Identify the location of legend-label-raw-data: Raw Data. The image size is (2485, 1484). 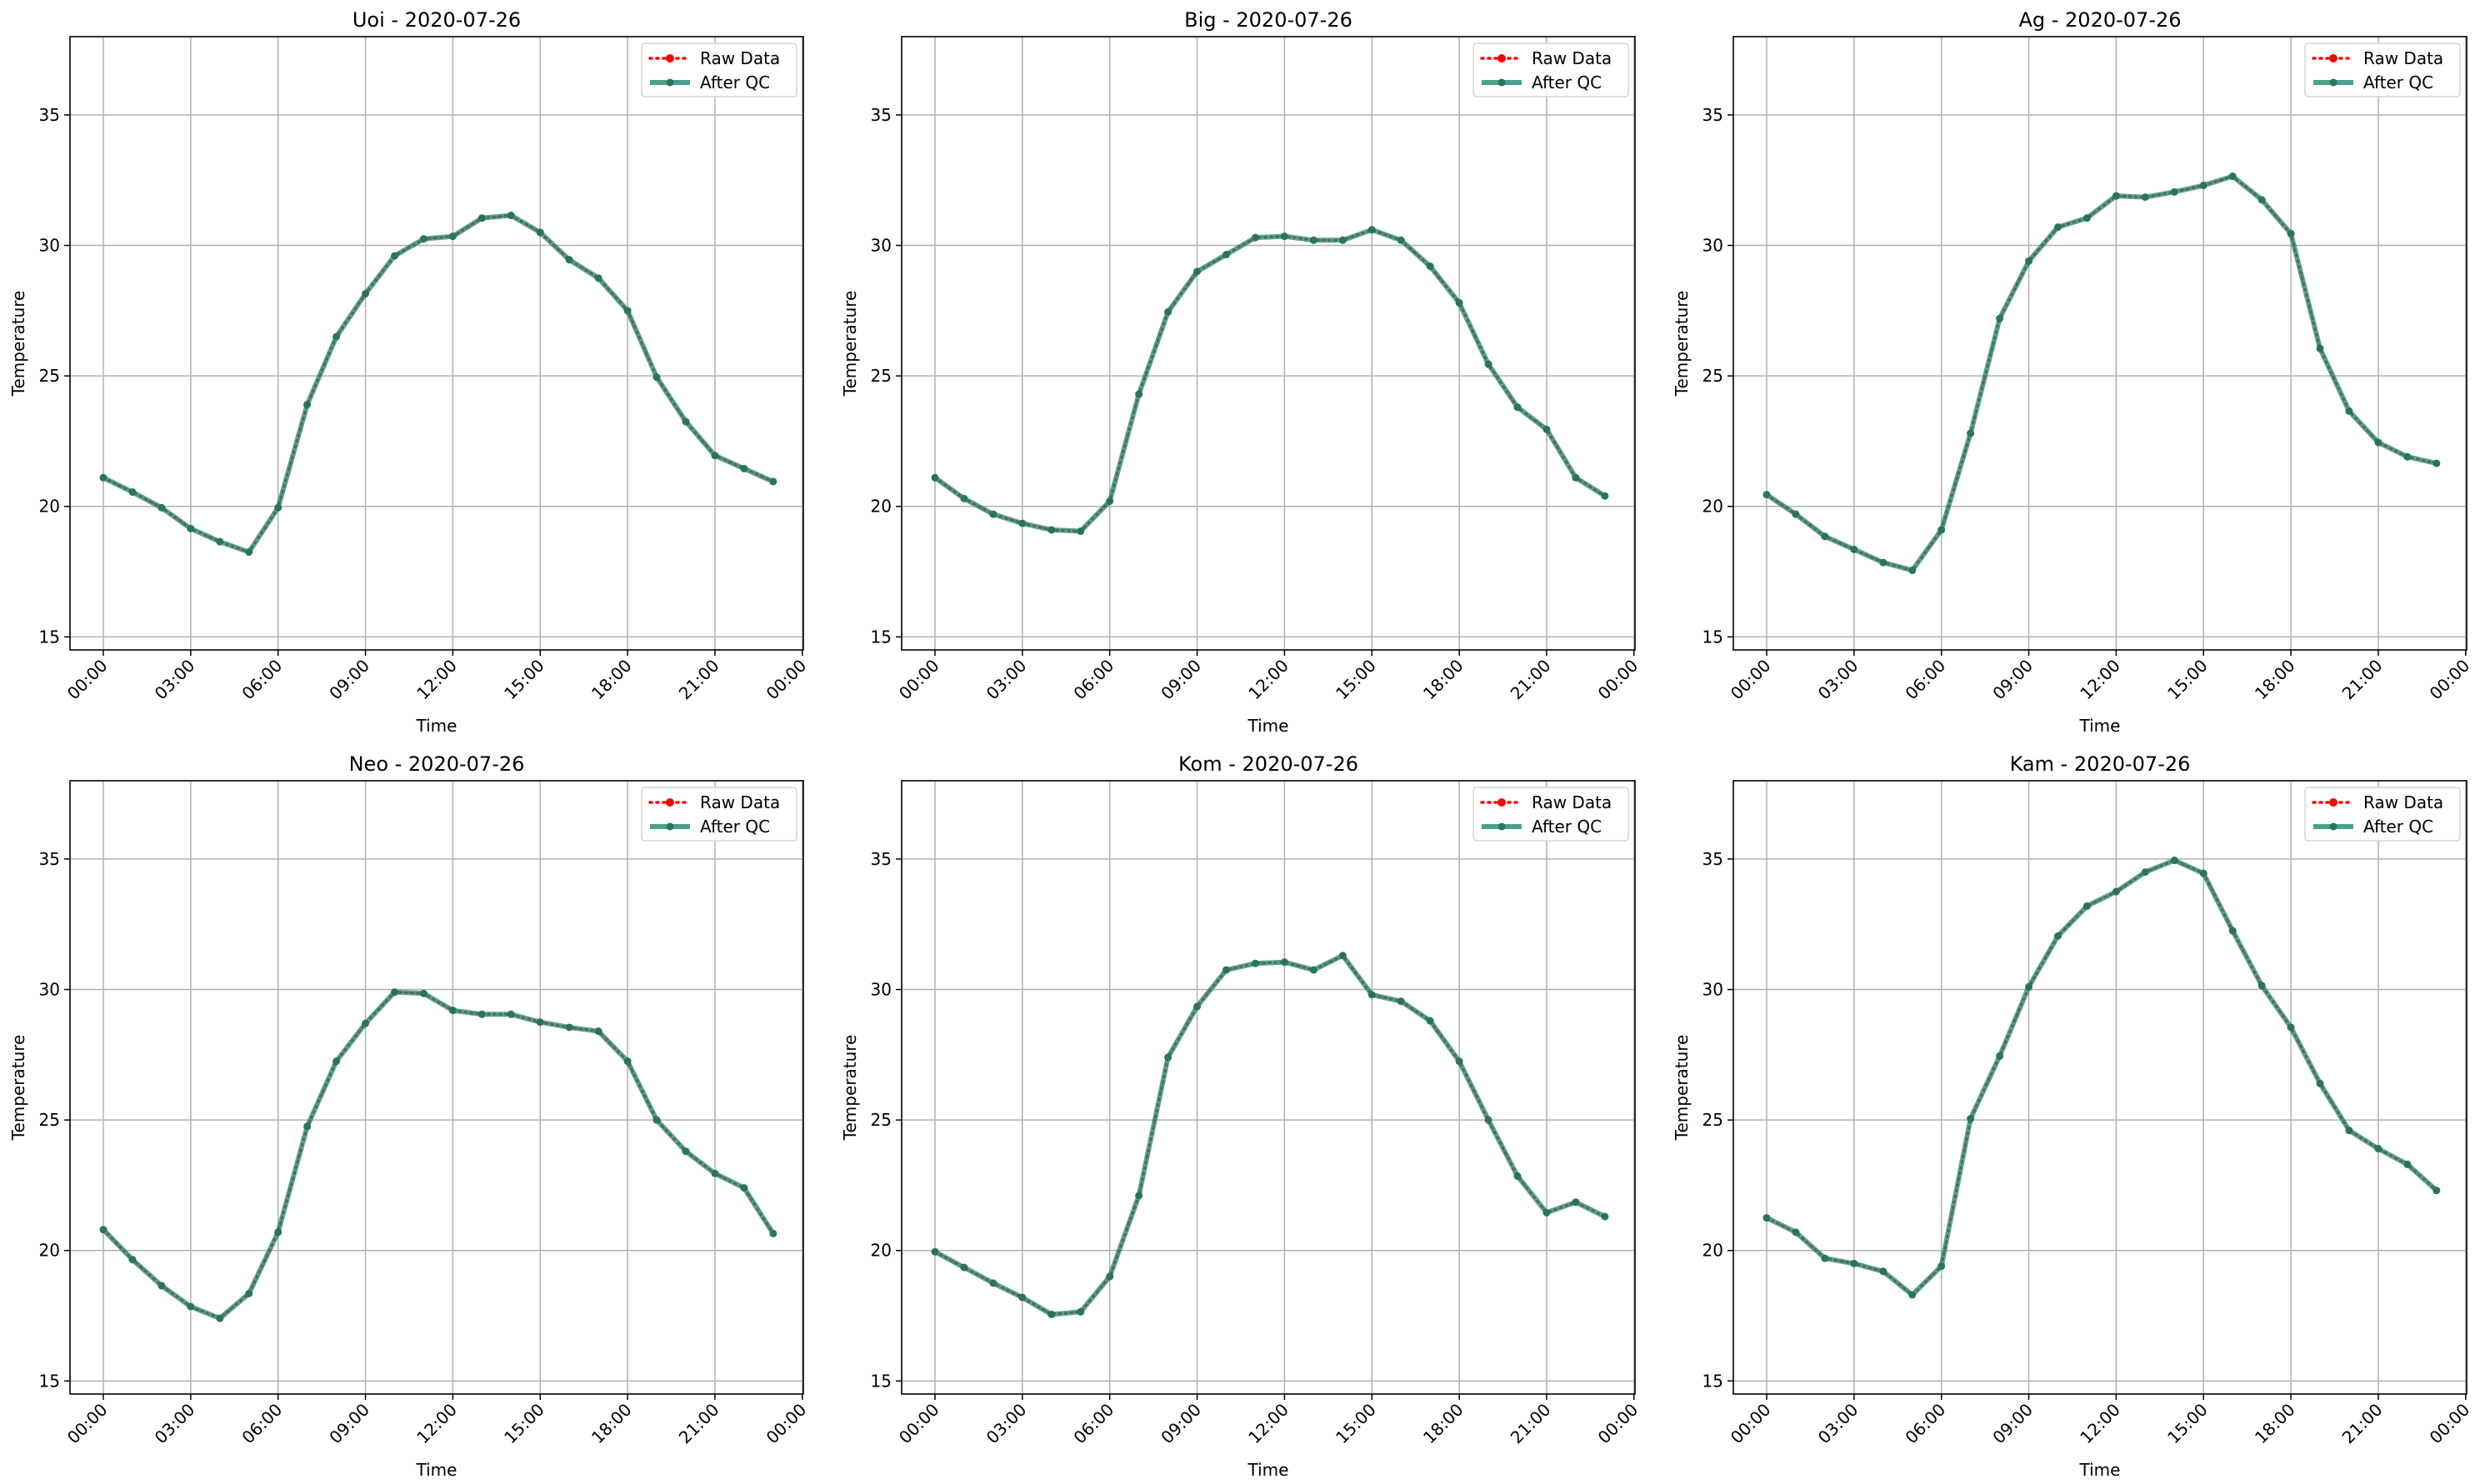
(740, 802).